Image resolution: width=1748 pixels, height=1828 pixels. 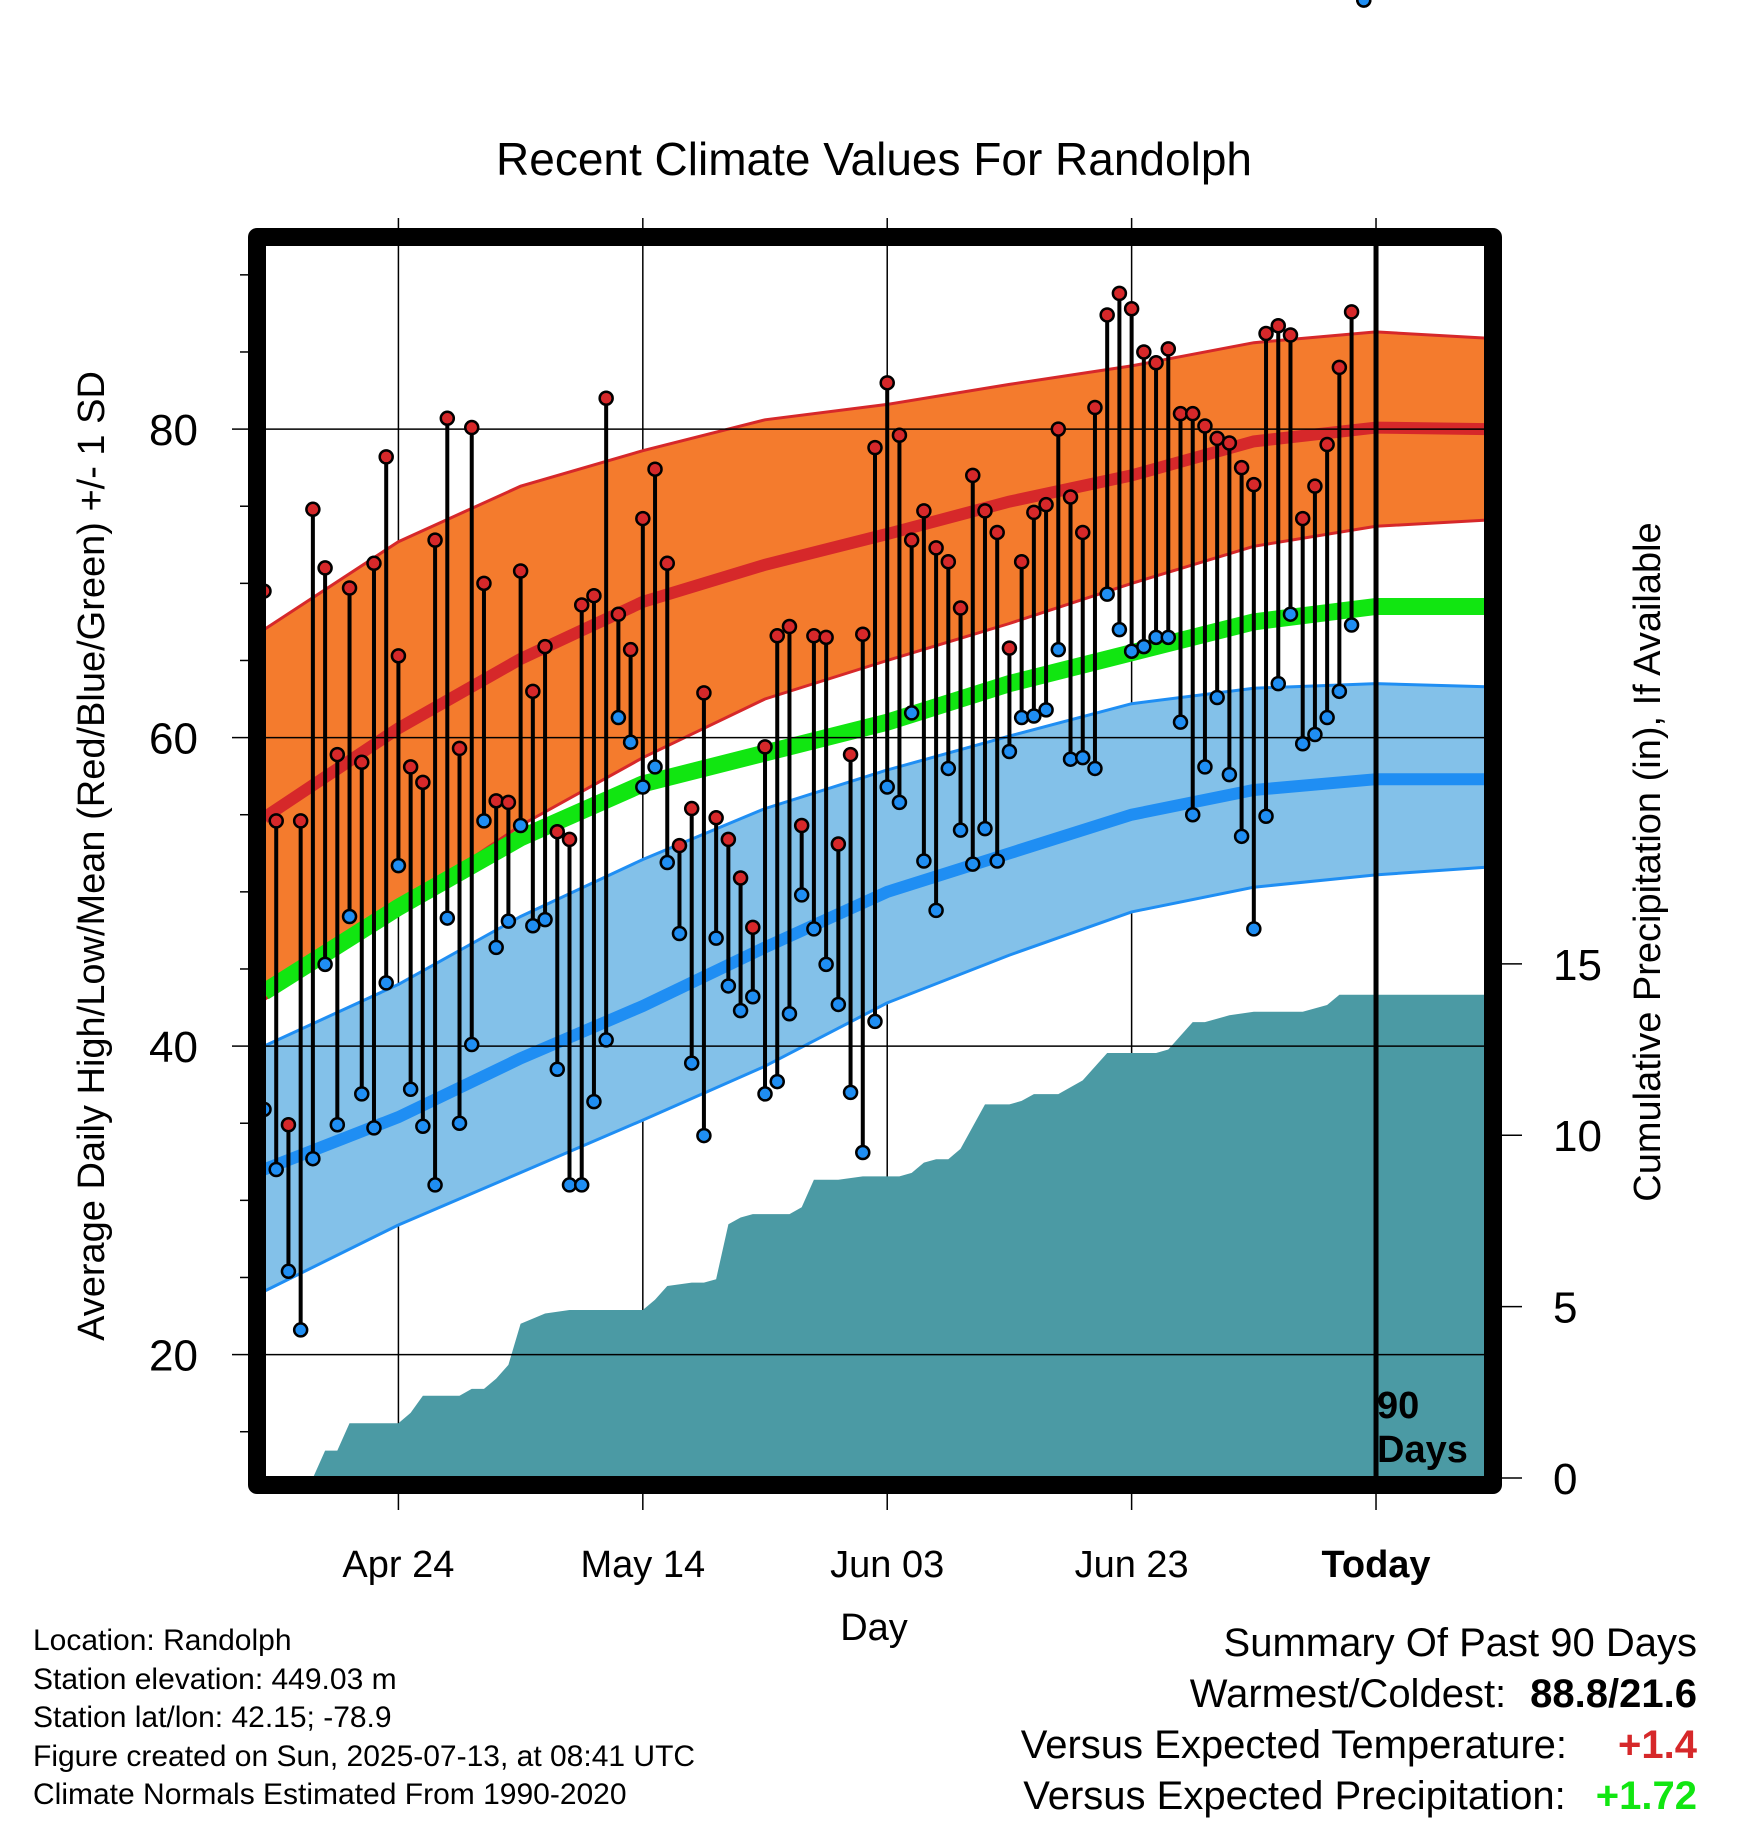 What do you see at coordinates (1375, 1565) in the screenshot?
I see `x-tick-label: Today` at bounding box center [1375, 1565].